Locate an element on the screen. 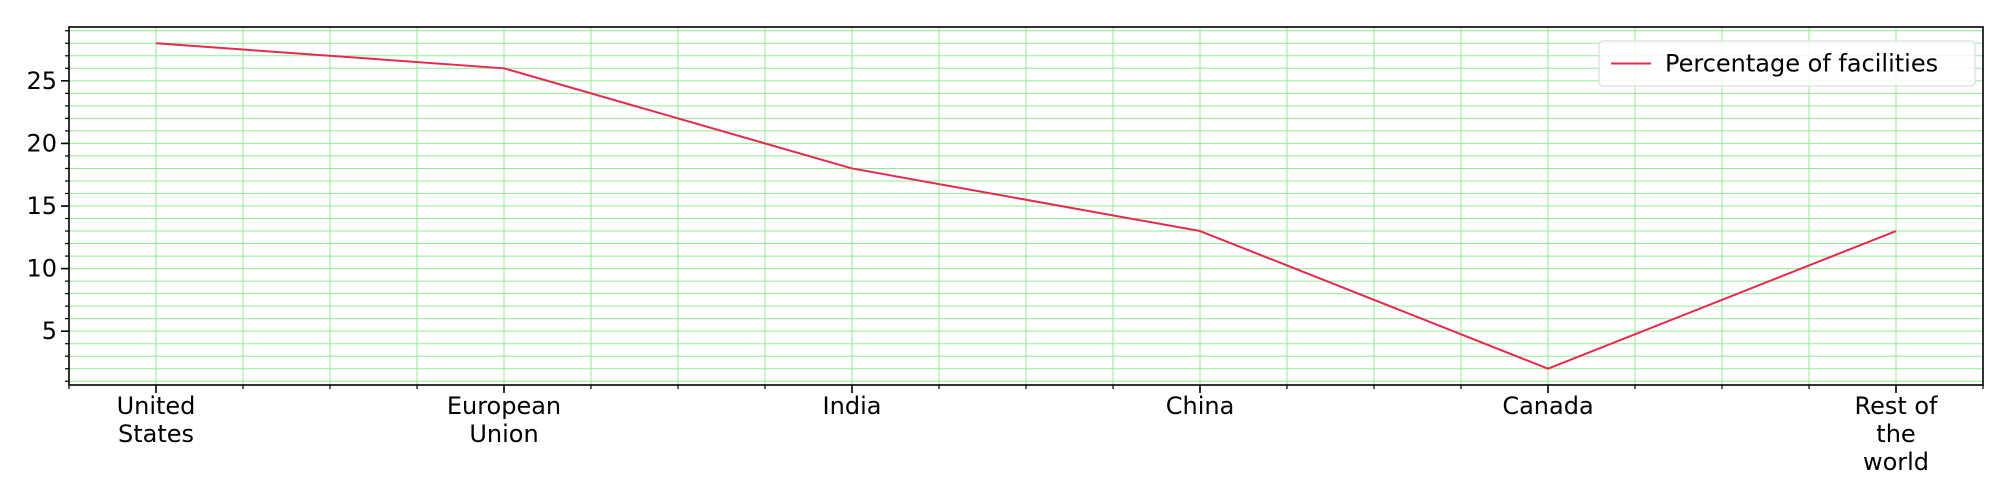 This screenshot has width=2000, height=500. legend-box is located at coordinates (1787, 63).